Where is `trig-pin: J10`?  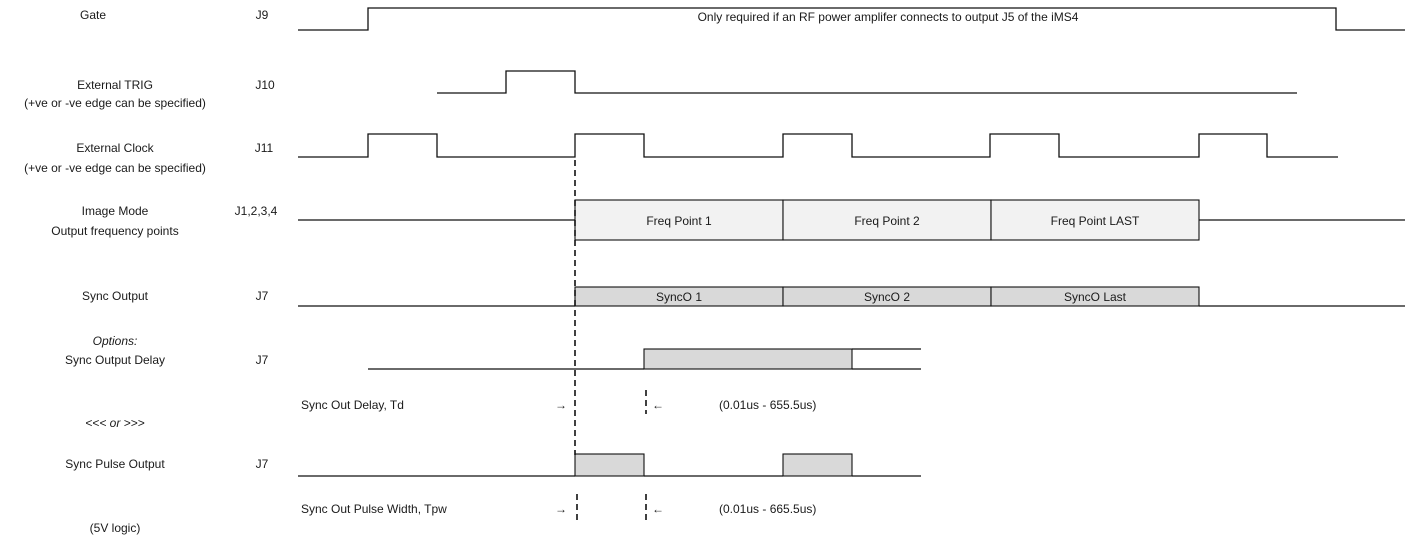 trig-pin: J10 is located at coordinates (265, 85).